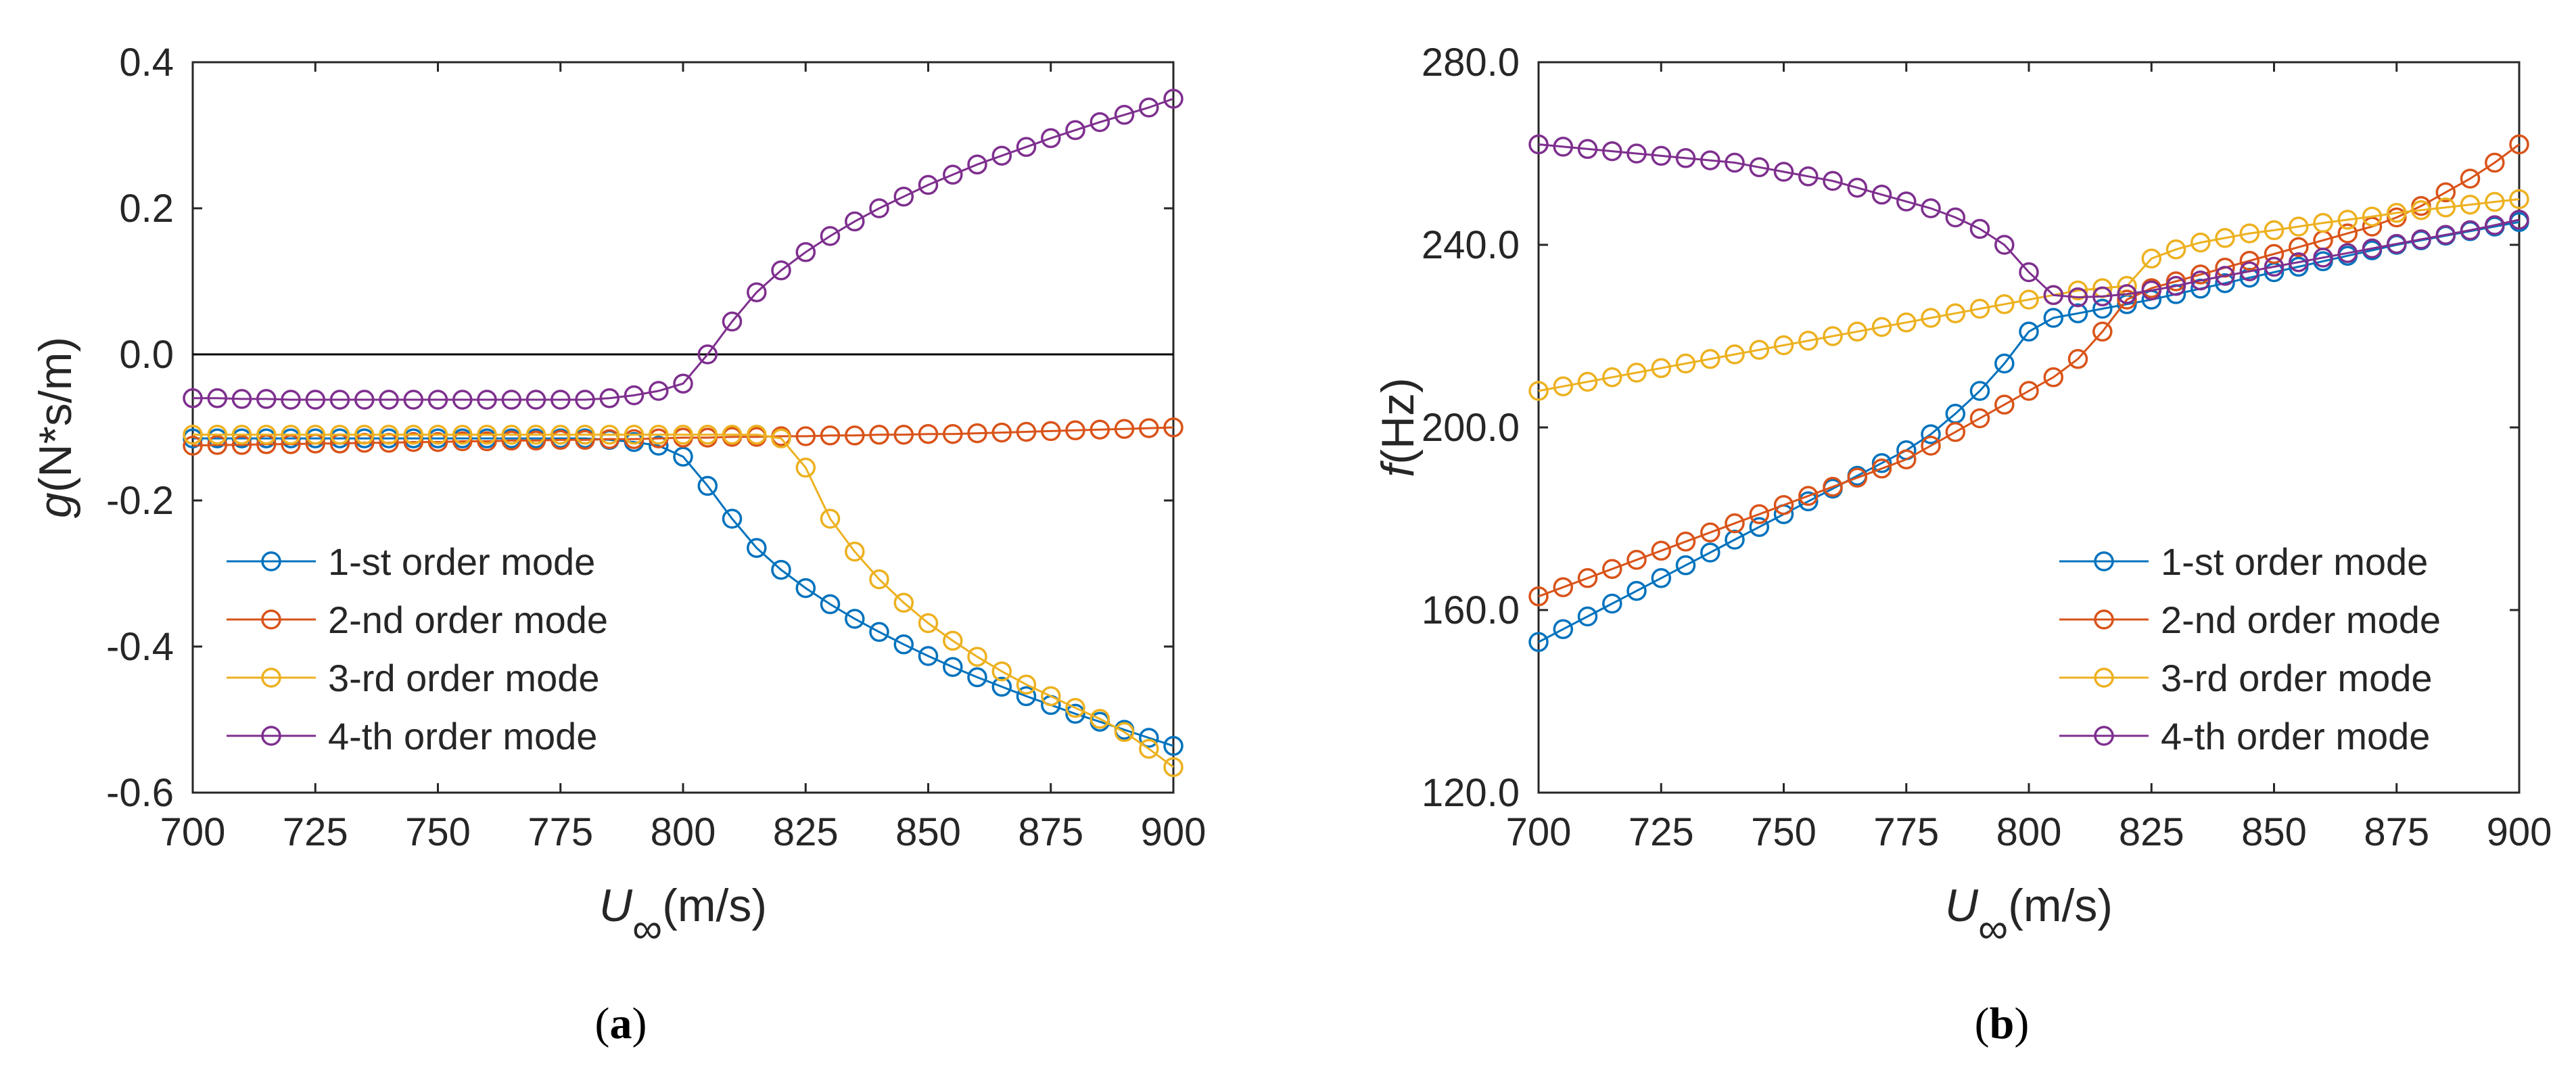  I want to click on x-tick-label: 800, so click(2029, 832).